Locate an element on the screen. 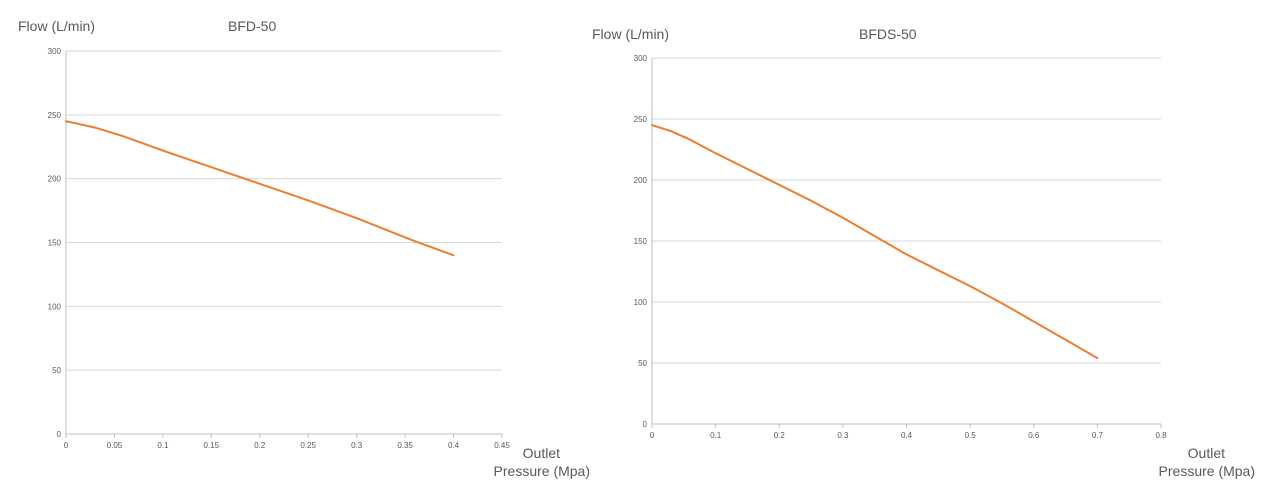  x-tick-label: 0.45 is located at coordinates (502, 445).